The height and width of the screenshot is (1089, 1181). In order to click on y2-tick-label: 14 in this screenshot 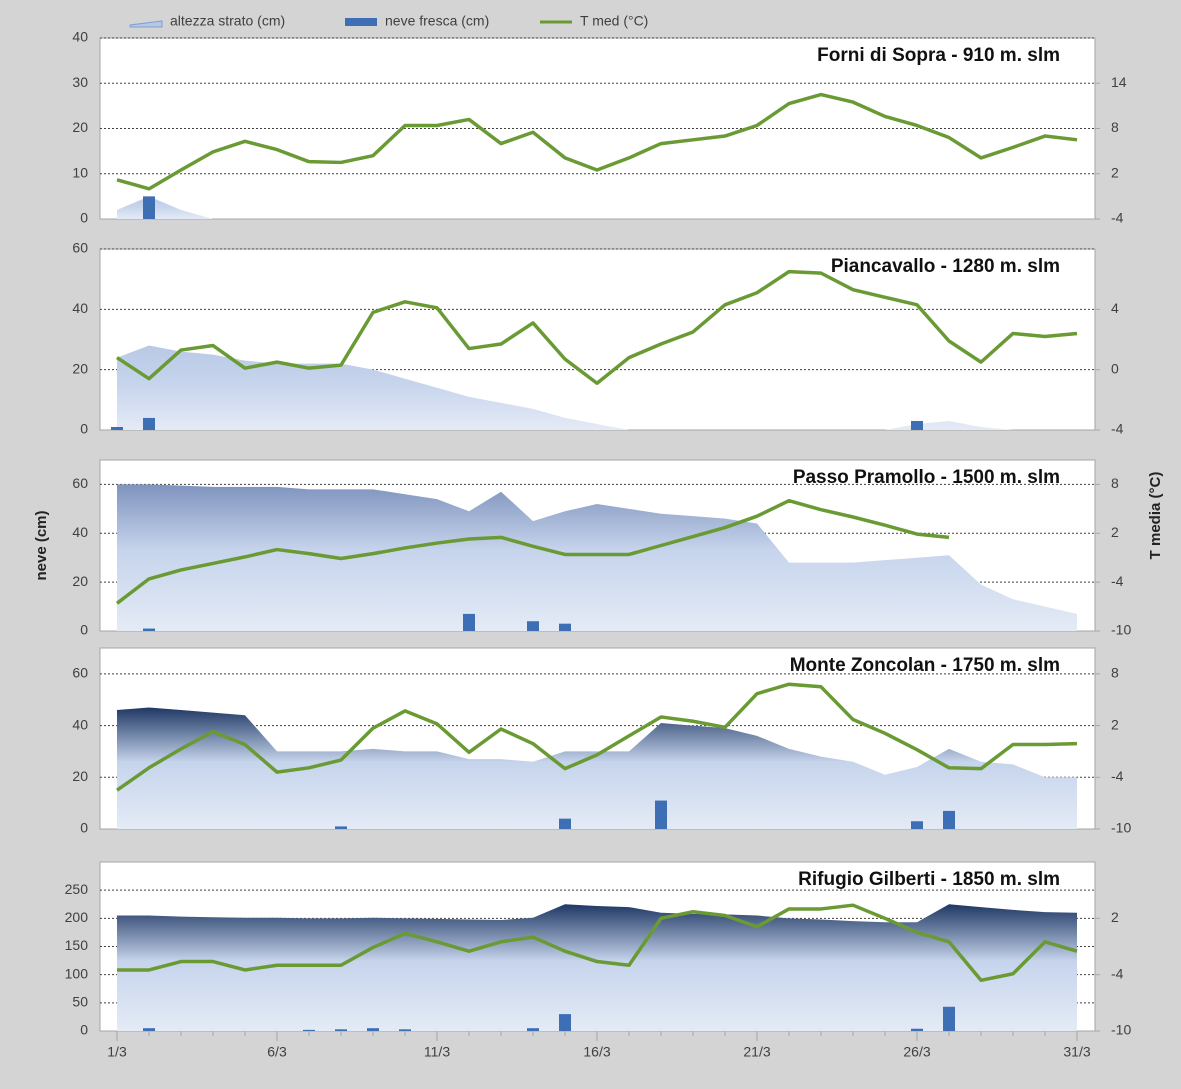, I will do `click(1119, 82)`.